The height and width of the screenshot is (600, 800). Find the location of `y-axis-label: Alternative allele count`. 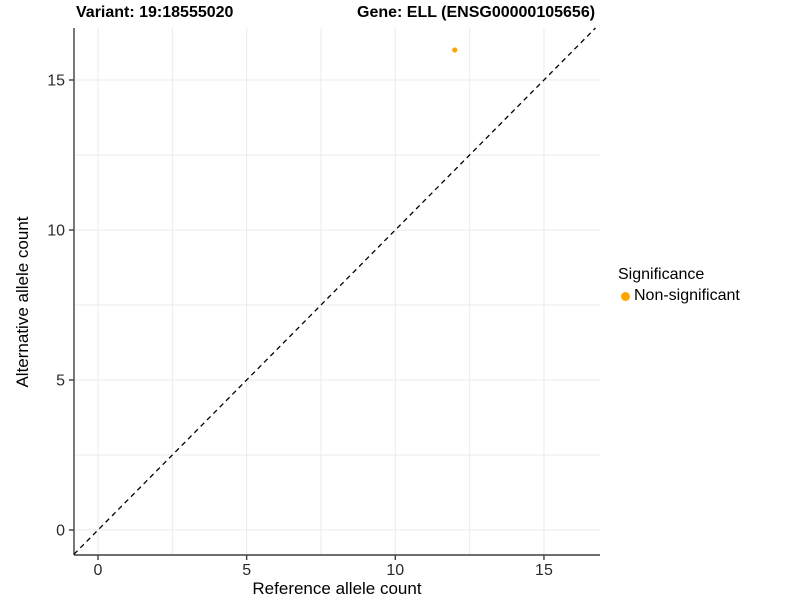

y-axis-label: Alternative allele count is located at coordinates (22, 302).